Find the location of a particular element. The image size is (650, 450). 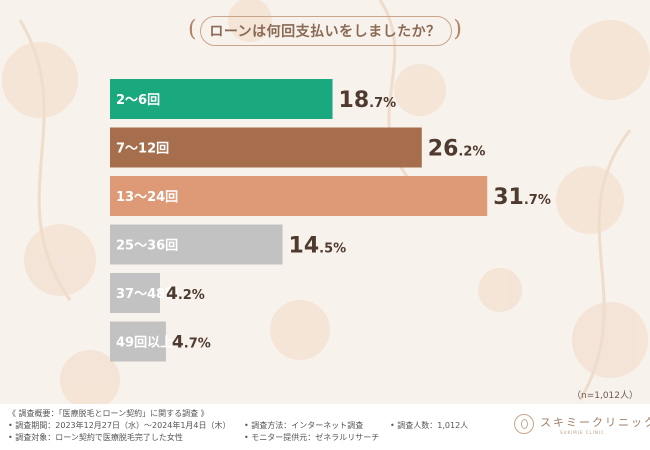

bar-category-label: 13〜24回 is located at coordinates (147, 197).